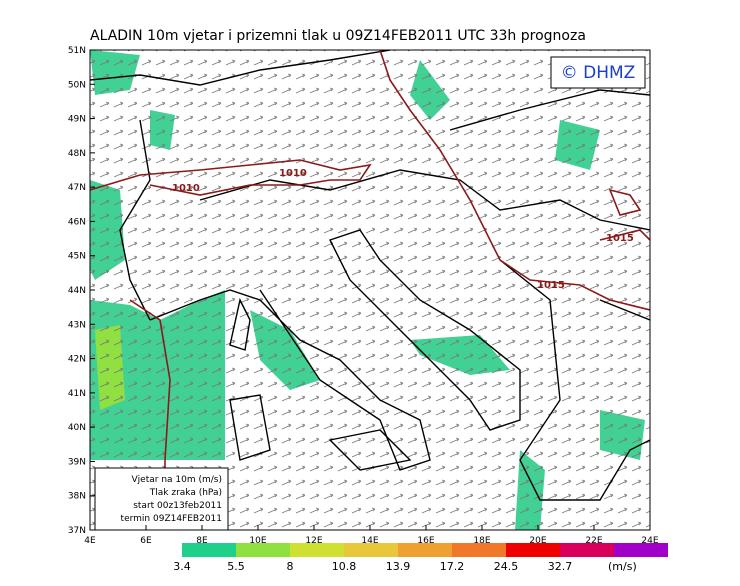 The height and width of the screenshot is (586, 740). I want to click on lat-label: 49N, so click(77, 120).